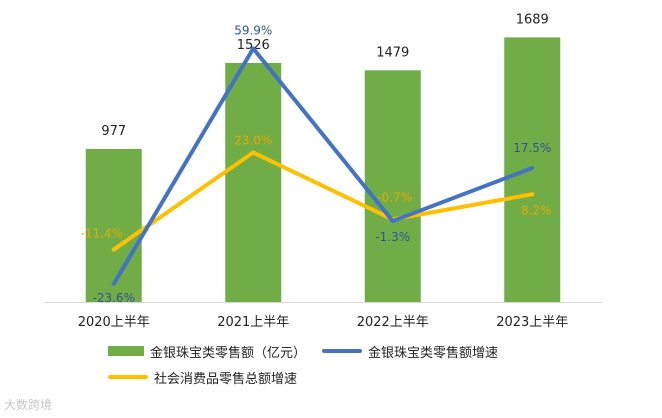  What do you see at coordinates (113, 131) in the screenshot?
I see `bar-value-label-1: 977` at bounding box center [113, 131].